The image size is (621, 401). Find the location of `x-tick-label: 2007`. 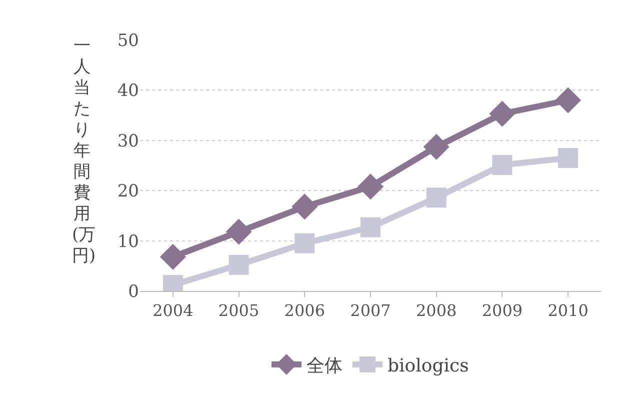

x-tick-label: 2007 is located at coordinates (370, 310).